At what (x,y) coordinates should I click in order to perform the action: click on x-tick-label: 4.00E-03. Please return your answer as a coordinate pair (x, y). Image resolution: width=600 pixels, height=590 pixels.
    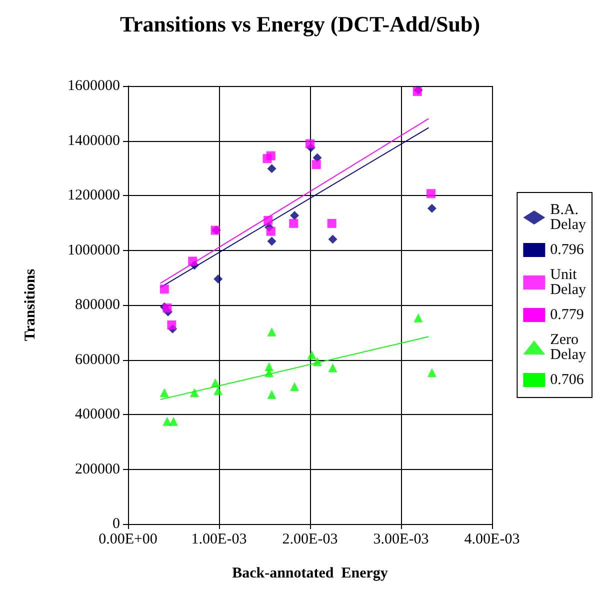
    Looking at the image, I should click on (492, 540).